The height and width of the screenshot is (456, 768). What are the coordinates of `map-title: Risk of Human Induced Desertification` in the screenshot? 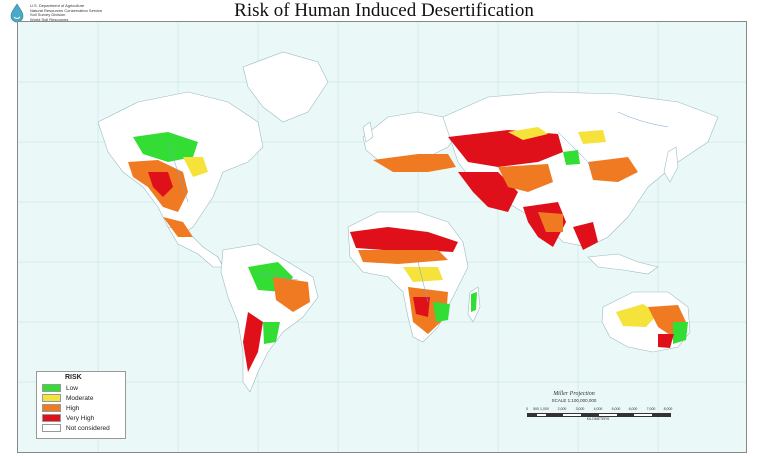 It's located at (384, 10).